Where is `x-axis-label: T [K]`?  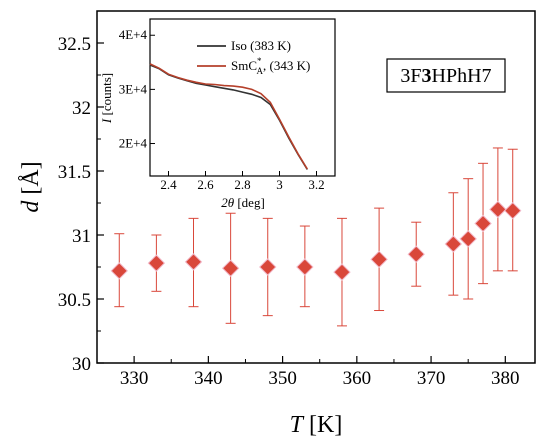
x-axis-label: T [K] is located at coordinates (316, 425).